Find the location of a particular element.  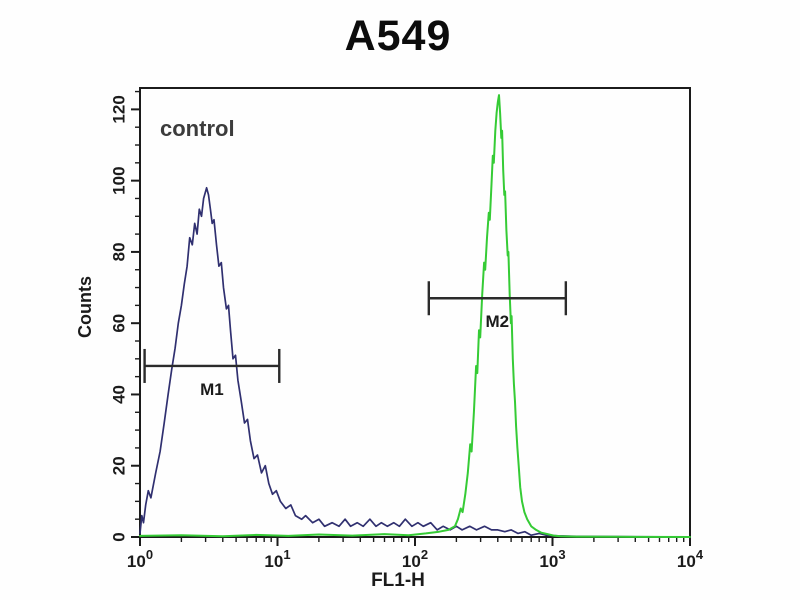

y-tick-label: 60 is located at coordinates (119, 323).